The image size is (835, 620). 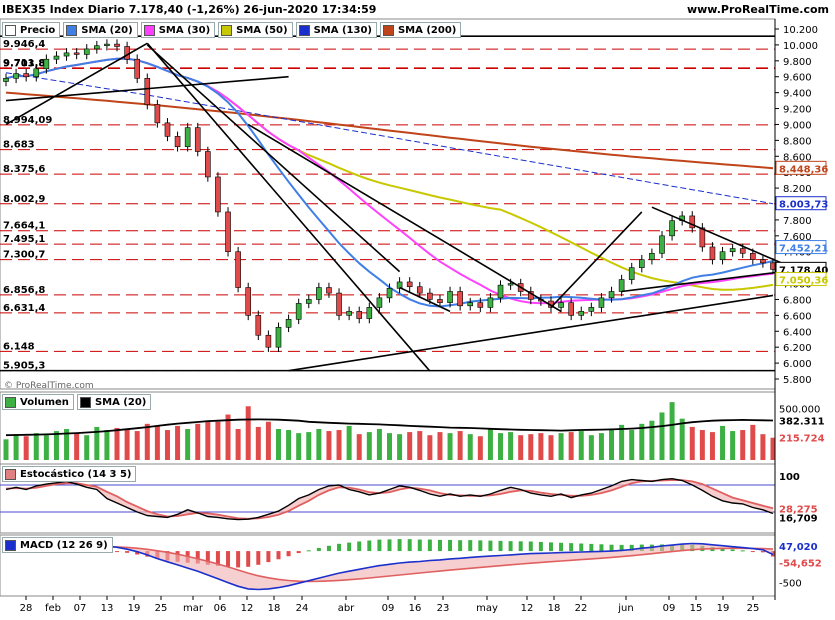 What do you see at coordinates (114, 402) in the screenshot?
I see `legend-vol-sma: SMA (20)` at bounding box center [114, 402].